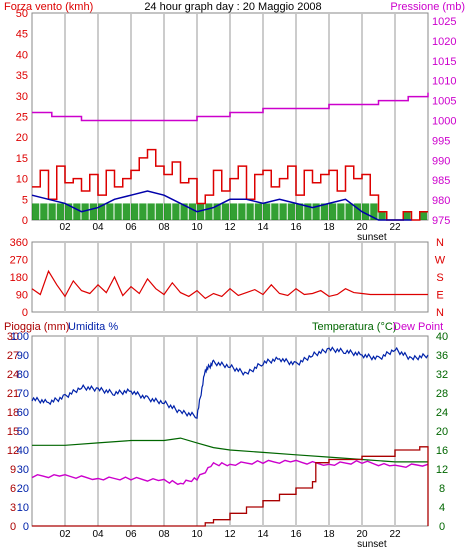 Image resolution: width=467 pixels, height=556 pixels. What do you see at coordinates (444, 82) in the screenshot?
I see `right-tick-label: 1010` at bounding box center [444, 82].